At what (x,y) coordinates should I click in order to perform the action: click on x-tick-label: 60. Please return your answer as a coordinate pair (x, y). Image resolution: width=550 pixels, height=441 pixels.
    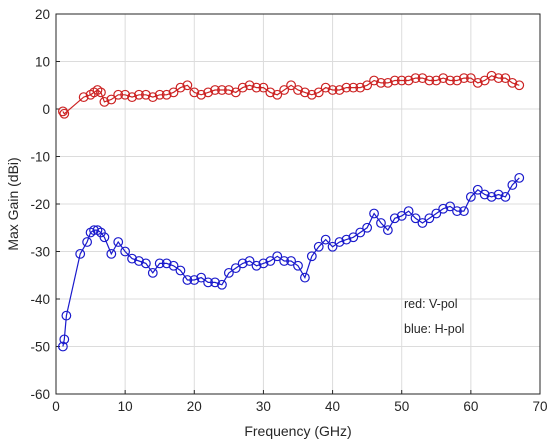
    Looking at the image, I should click on (470, 406).